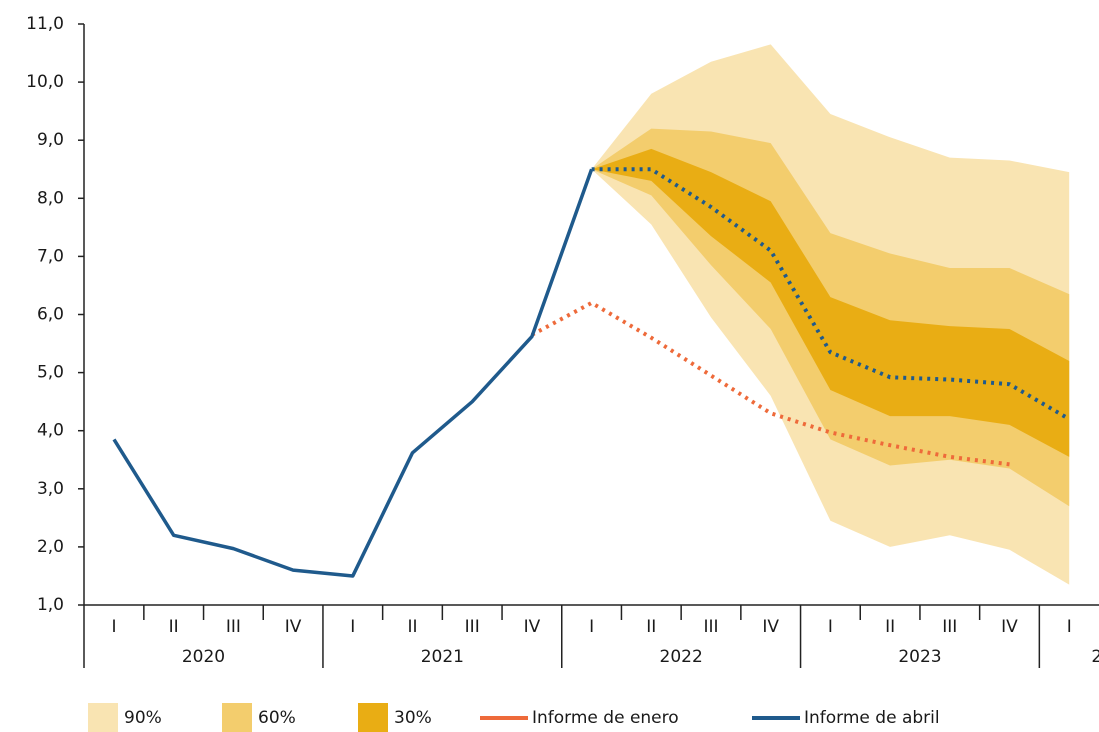 This screenshot has height=732, width=1099. What do you see at coordinates (277, 718) in the screenshot?
I see `legend-label: 60%` at bounding box center [277, 718].